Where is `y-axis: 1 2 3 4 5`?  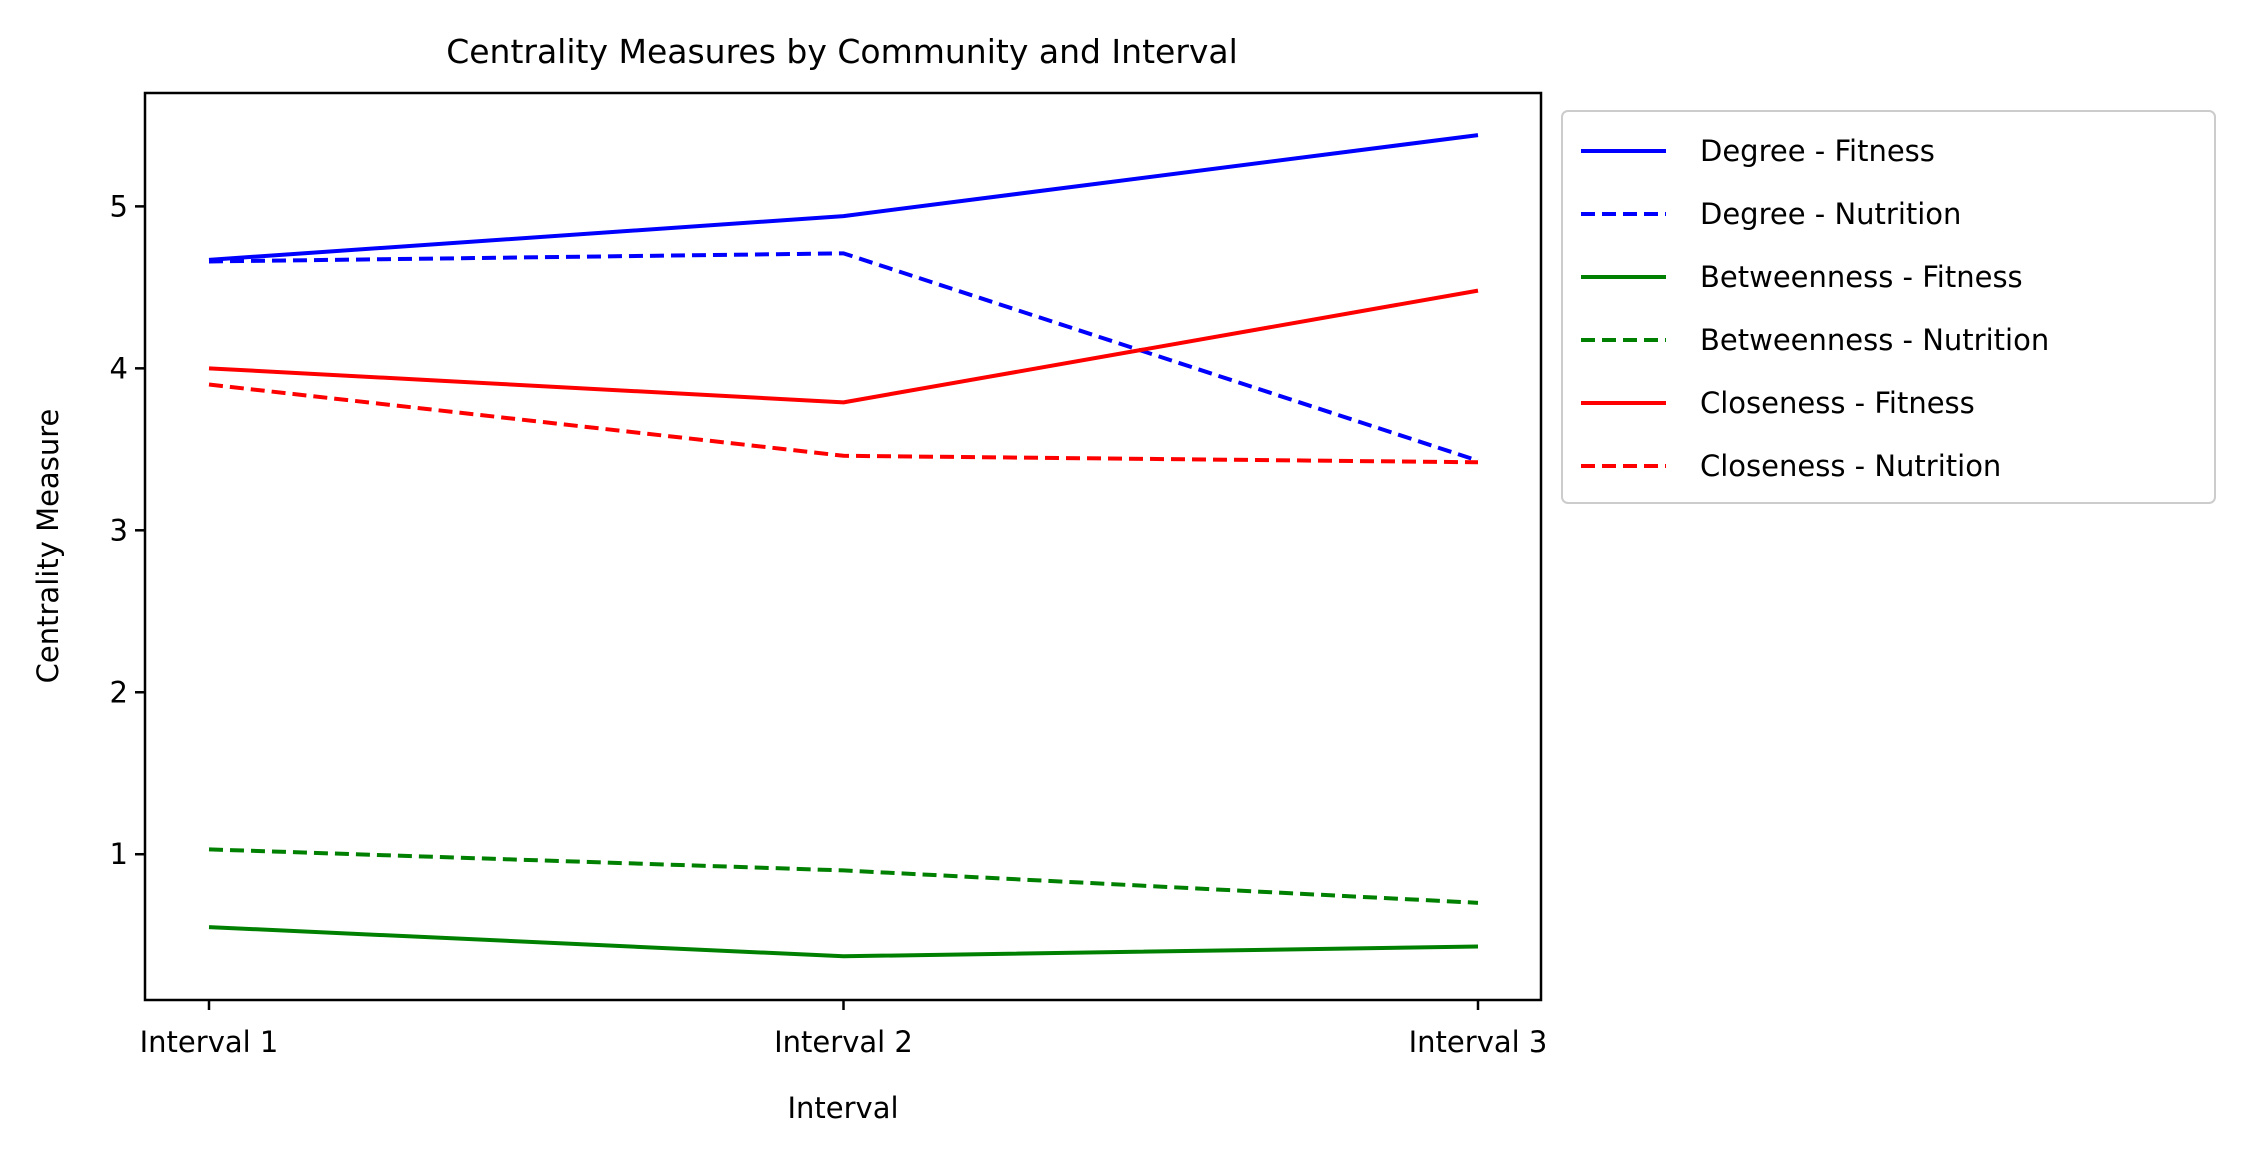 y-axis: 1 2 3 4 5 is located at coordinates (127, 530).